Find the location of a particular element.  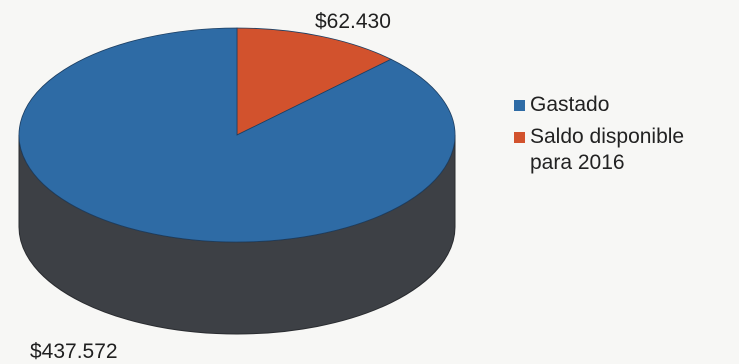

legend-item-gastado: Gastado is located at coordinates (622, 105).